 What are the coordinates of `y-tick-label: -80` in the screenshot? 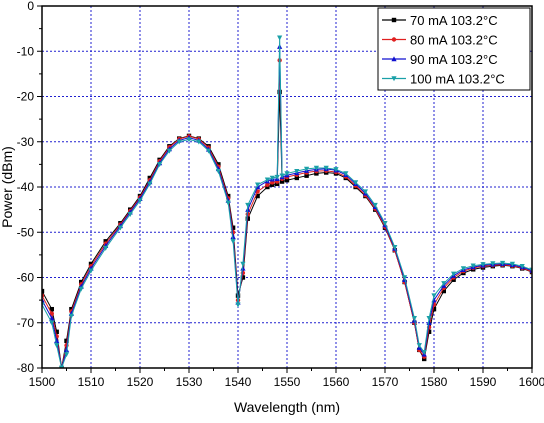 It's located at (26, 368).